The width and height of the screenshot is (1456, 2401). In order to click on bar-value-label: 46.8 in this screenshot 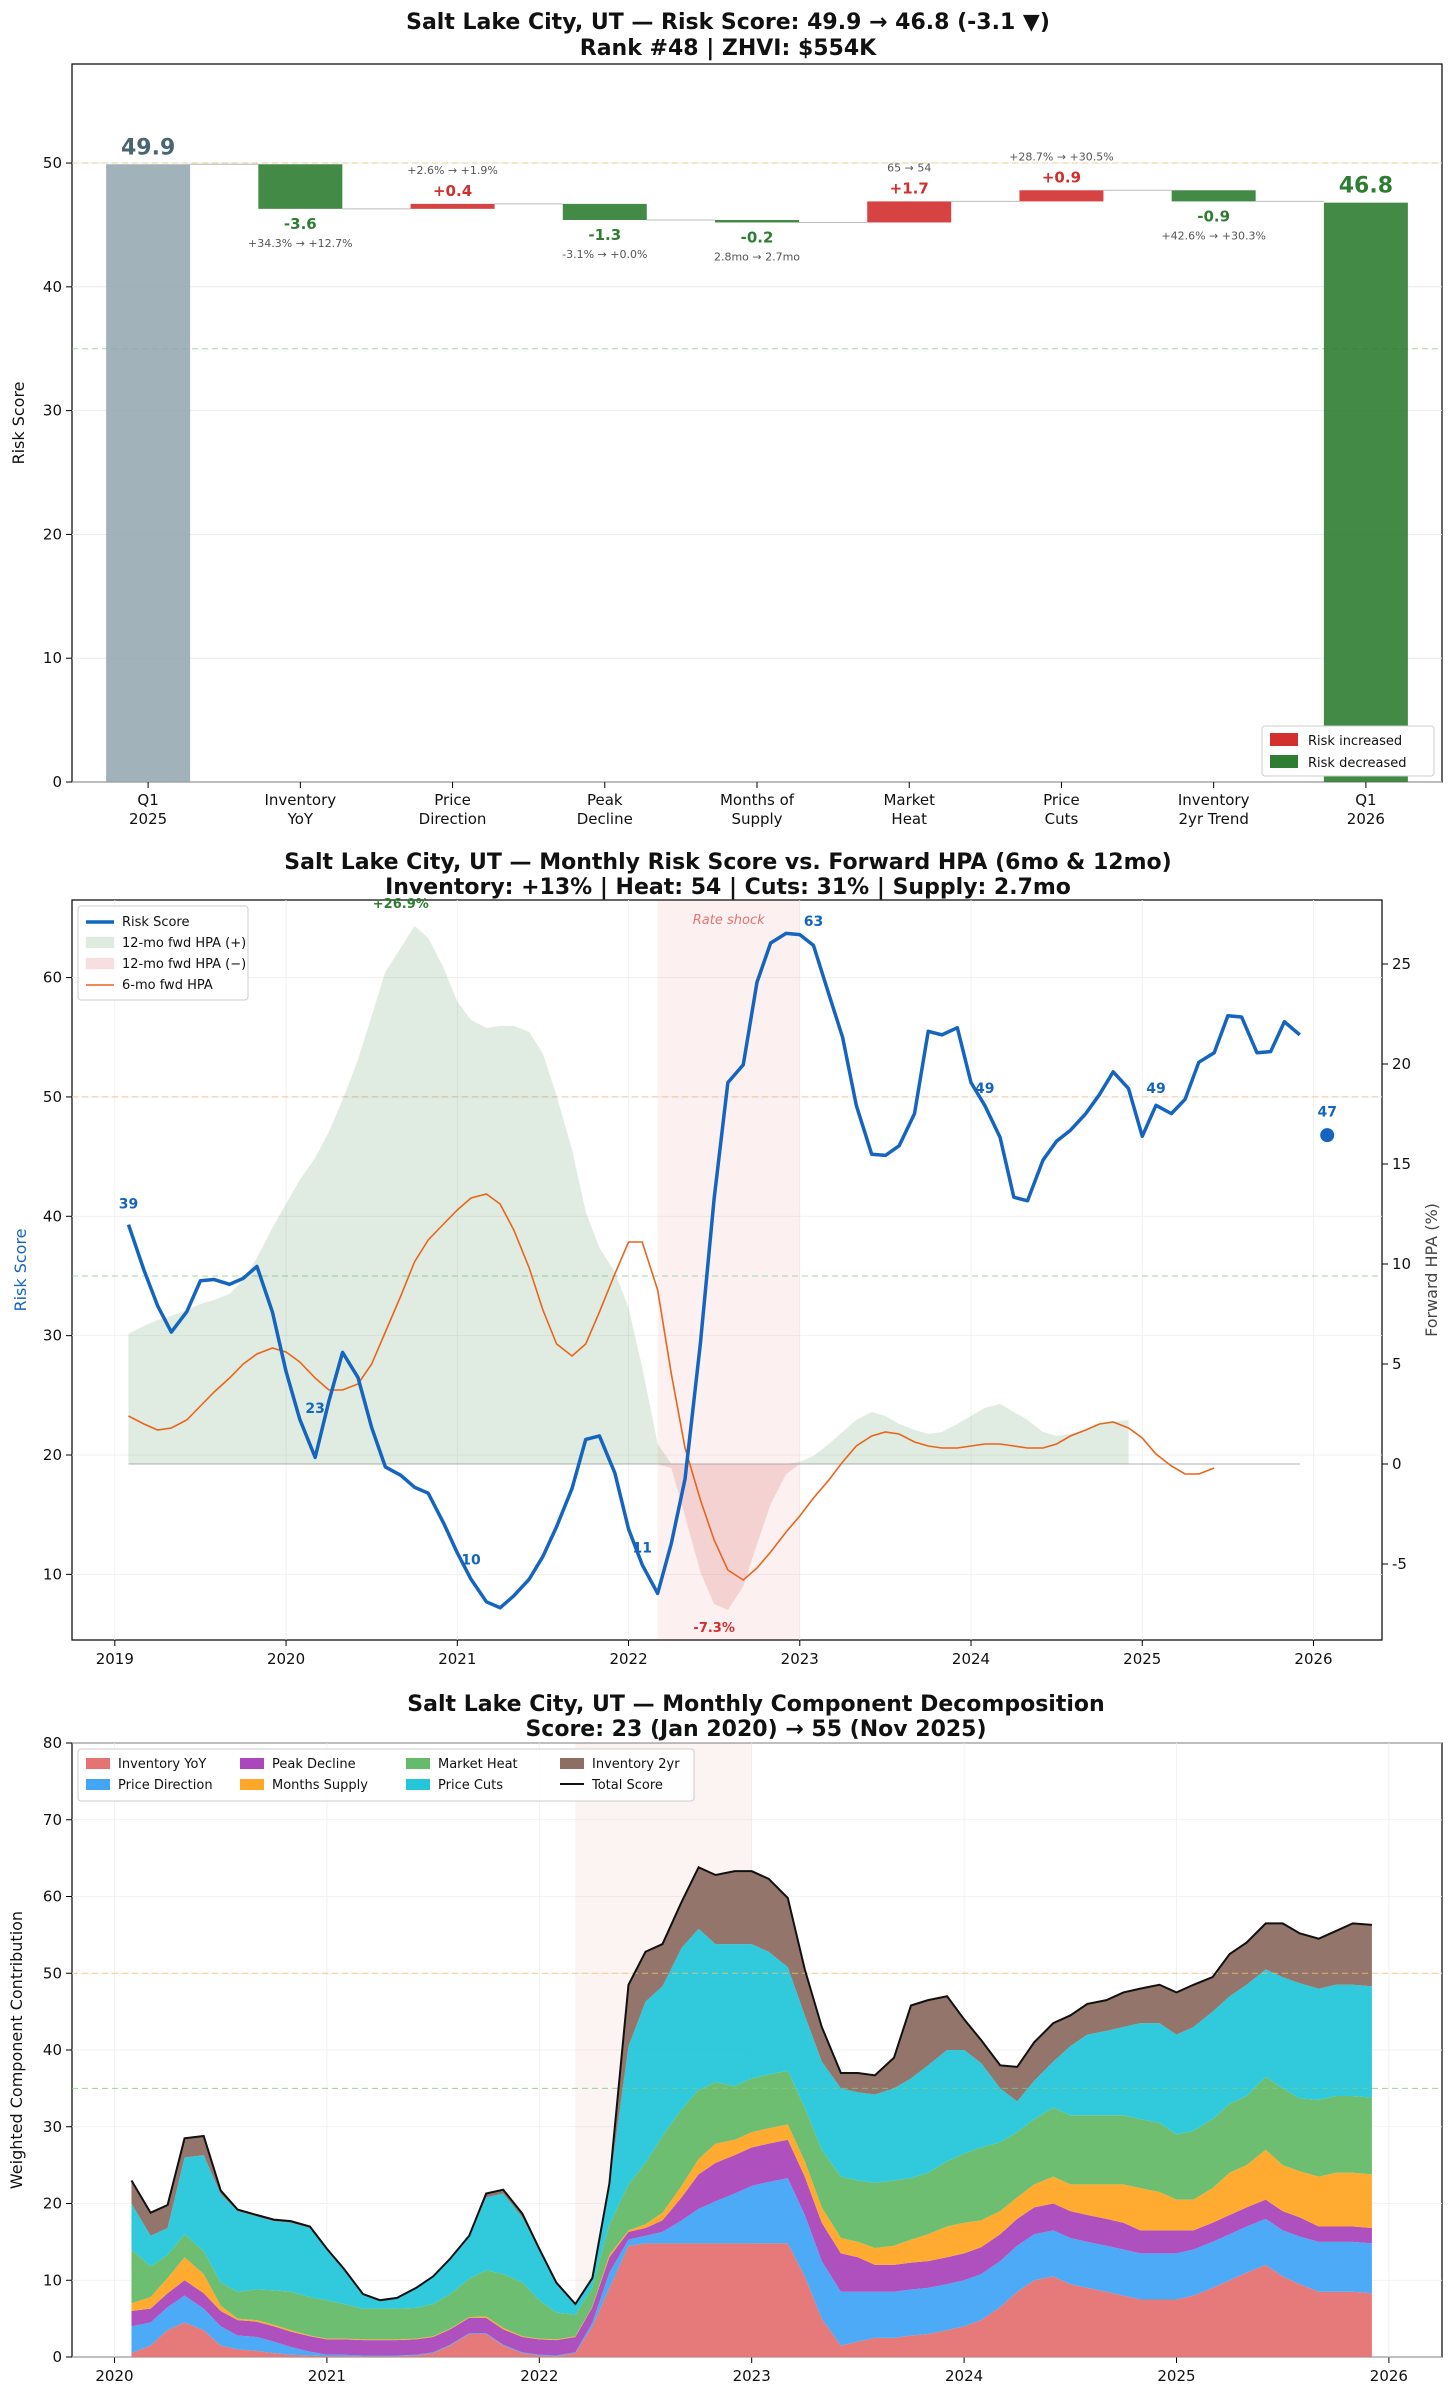, I will do `click(1366, 186)`.